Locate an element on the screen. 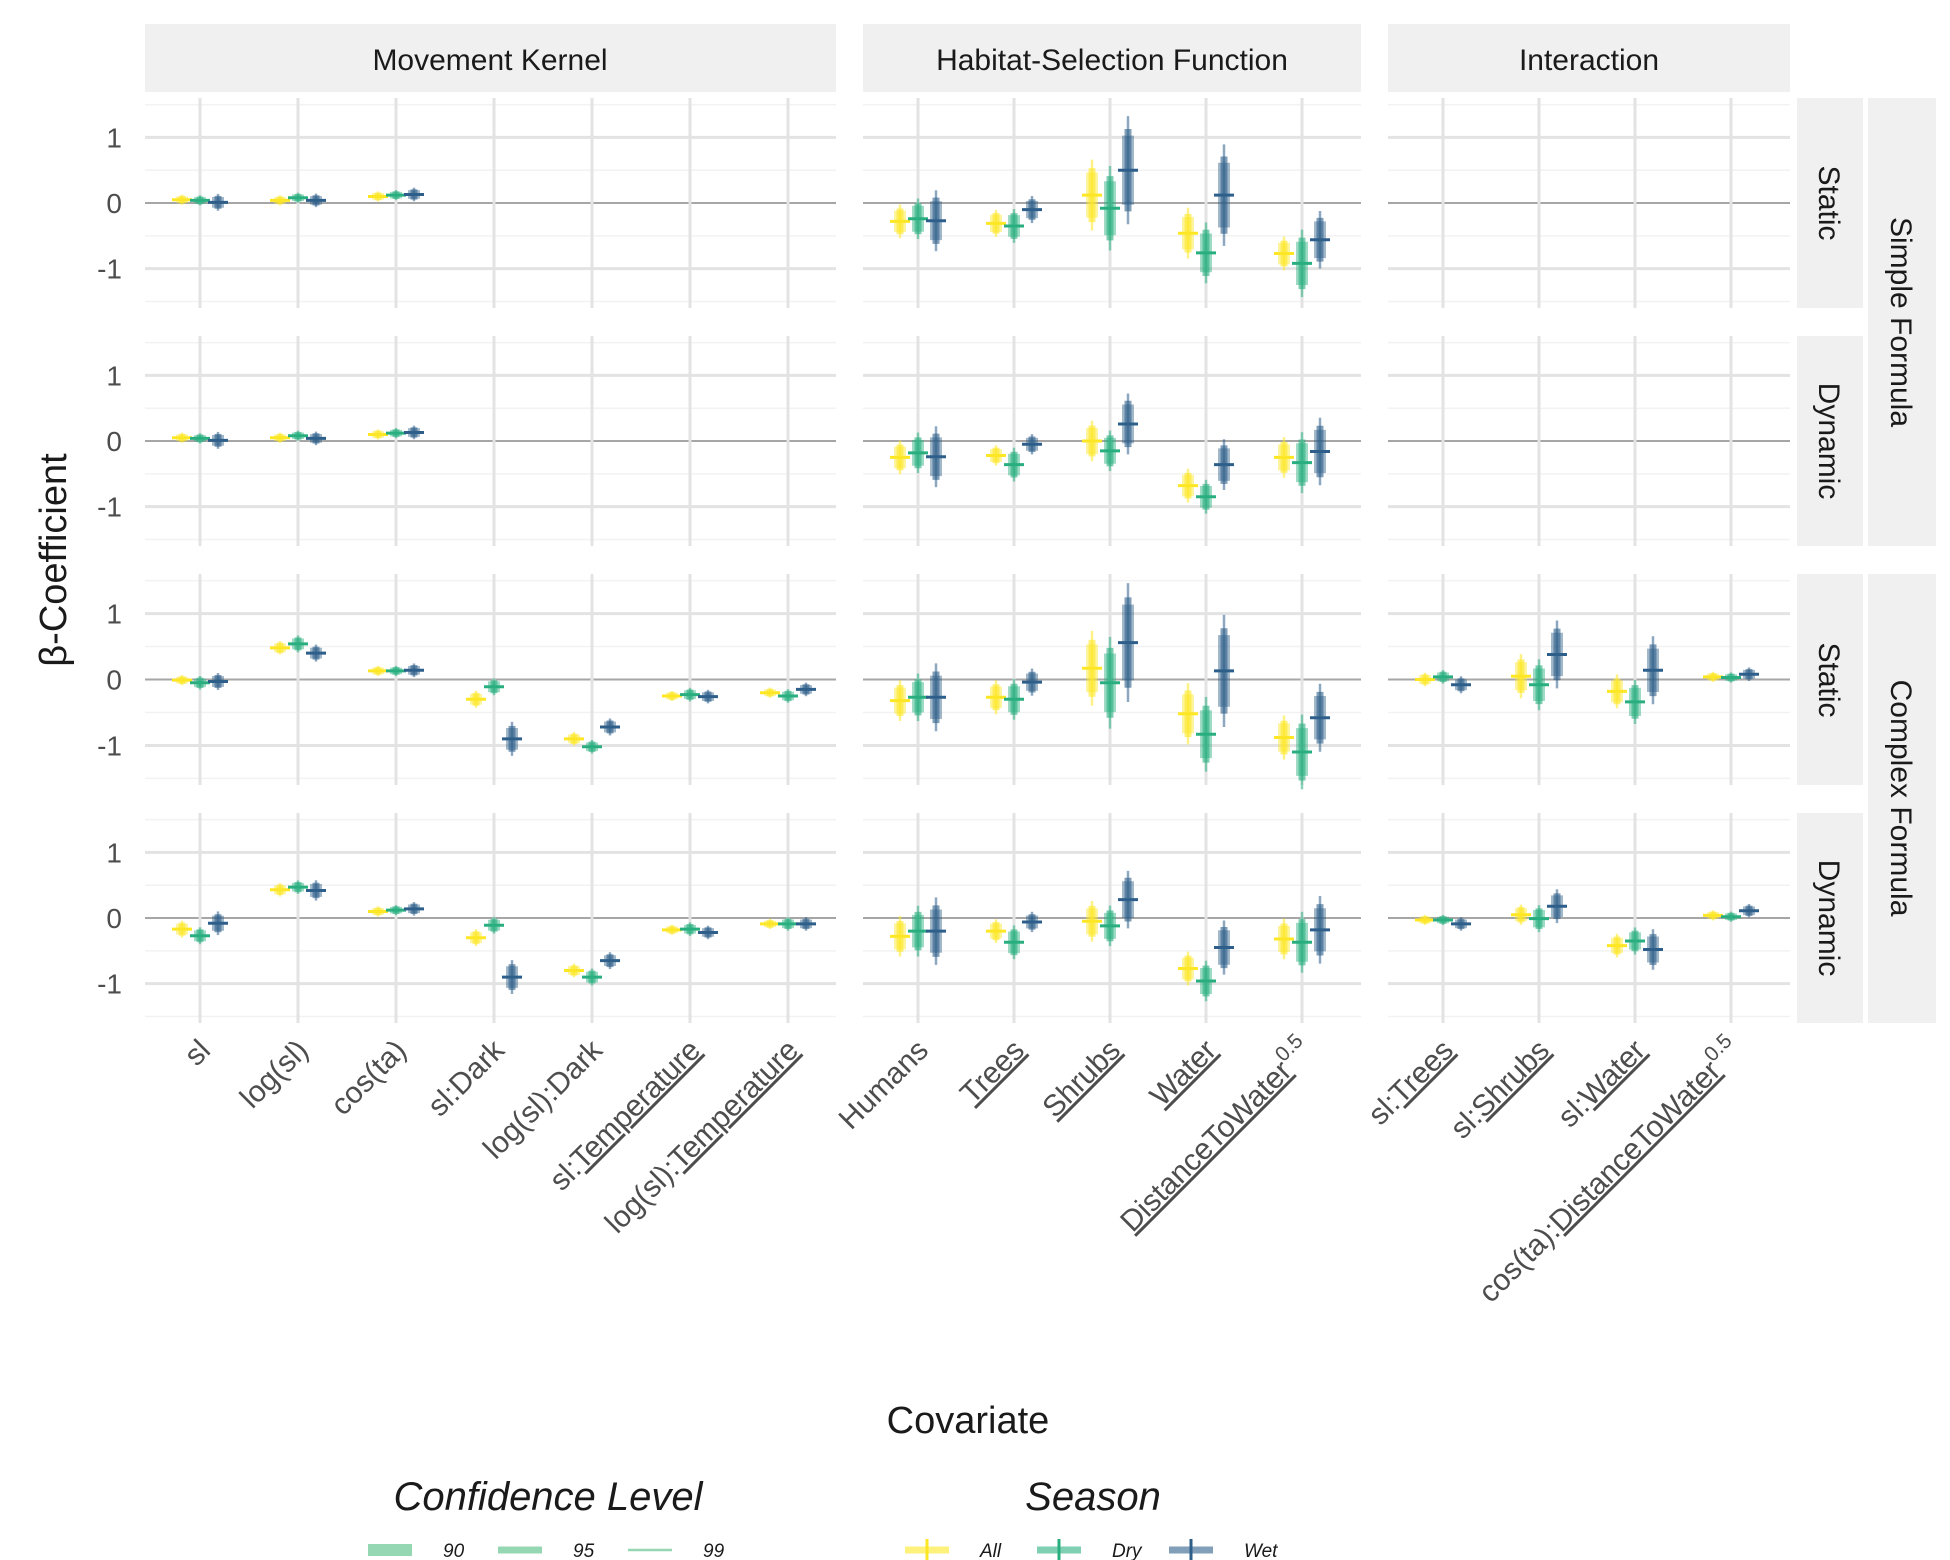  row-strip-simple-static: Static is located at coordinates (1828, 202).